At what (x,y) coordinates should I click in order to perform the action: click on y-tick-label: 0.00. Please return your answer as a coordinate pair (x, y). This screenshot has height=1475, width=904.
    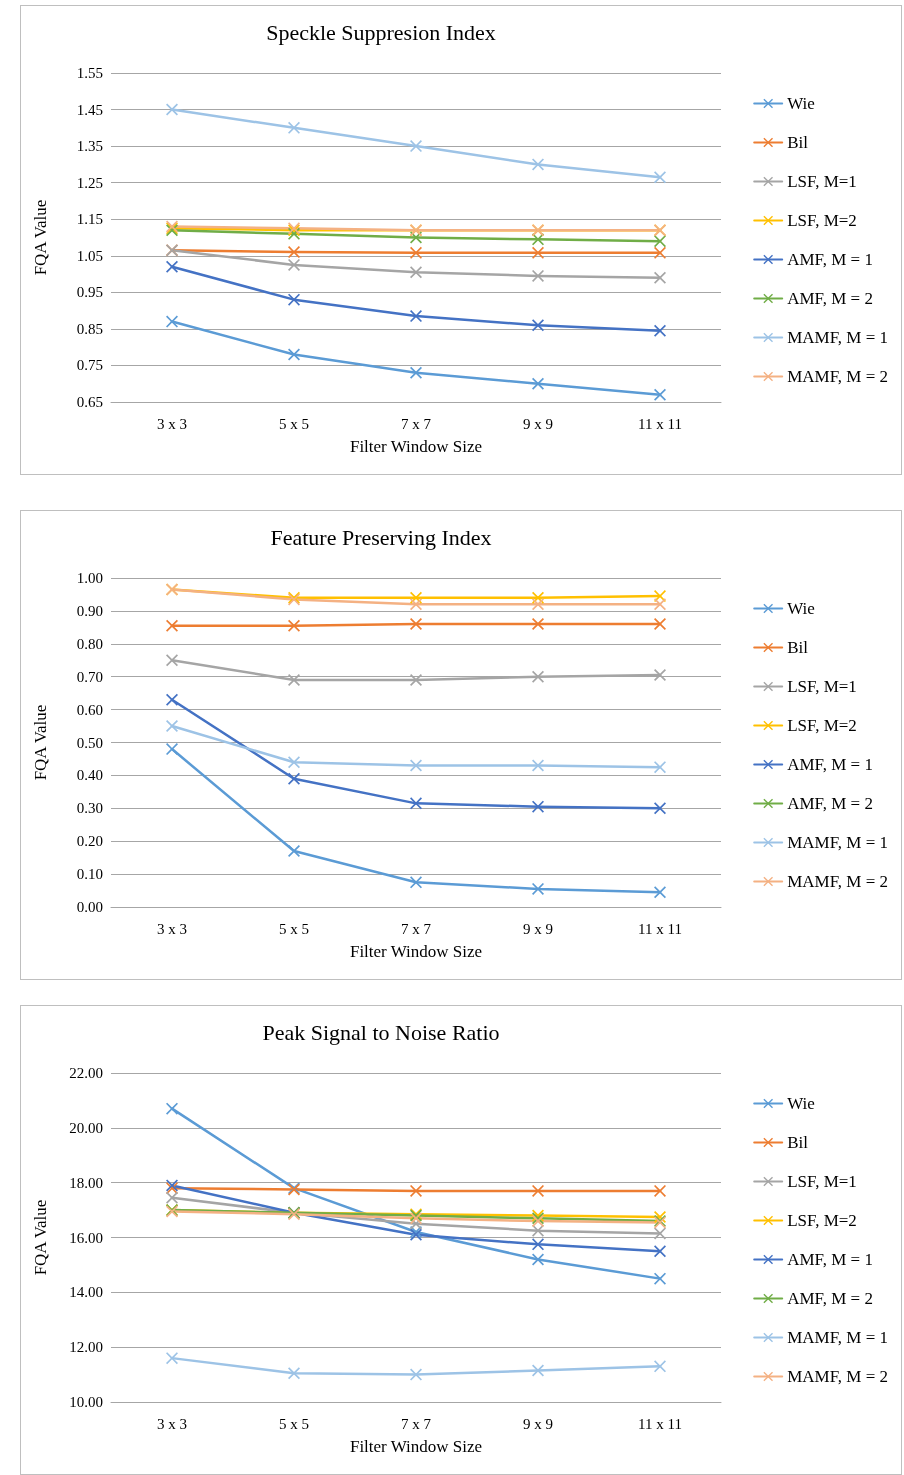
    Looking at the image, I should click on (89, 907).